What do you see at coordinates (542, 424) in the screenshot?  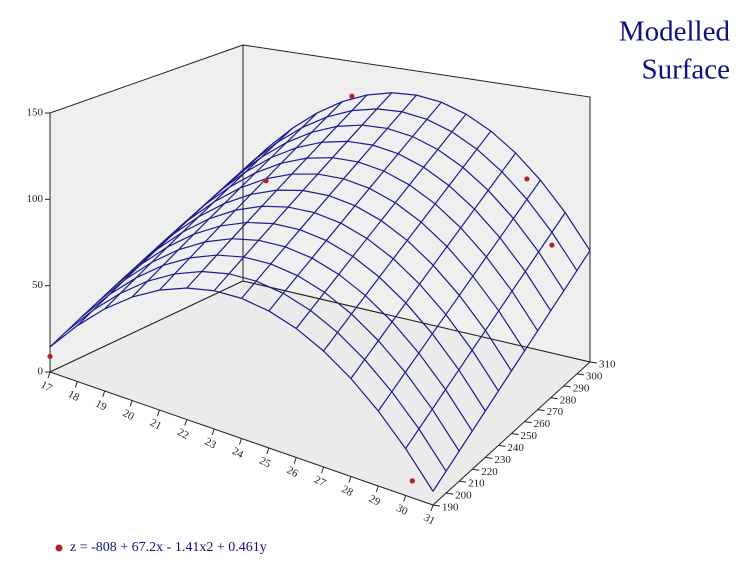 I see `y-tick-label: 260` at bounding box center [542, 424].